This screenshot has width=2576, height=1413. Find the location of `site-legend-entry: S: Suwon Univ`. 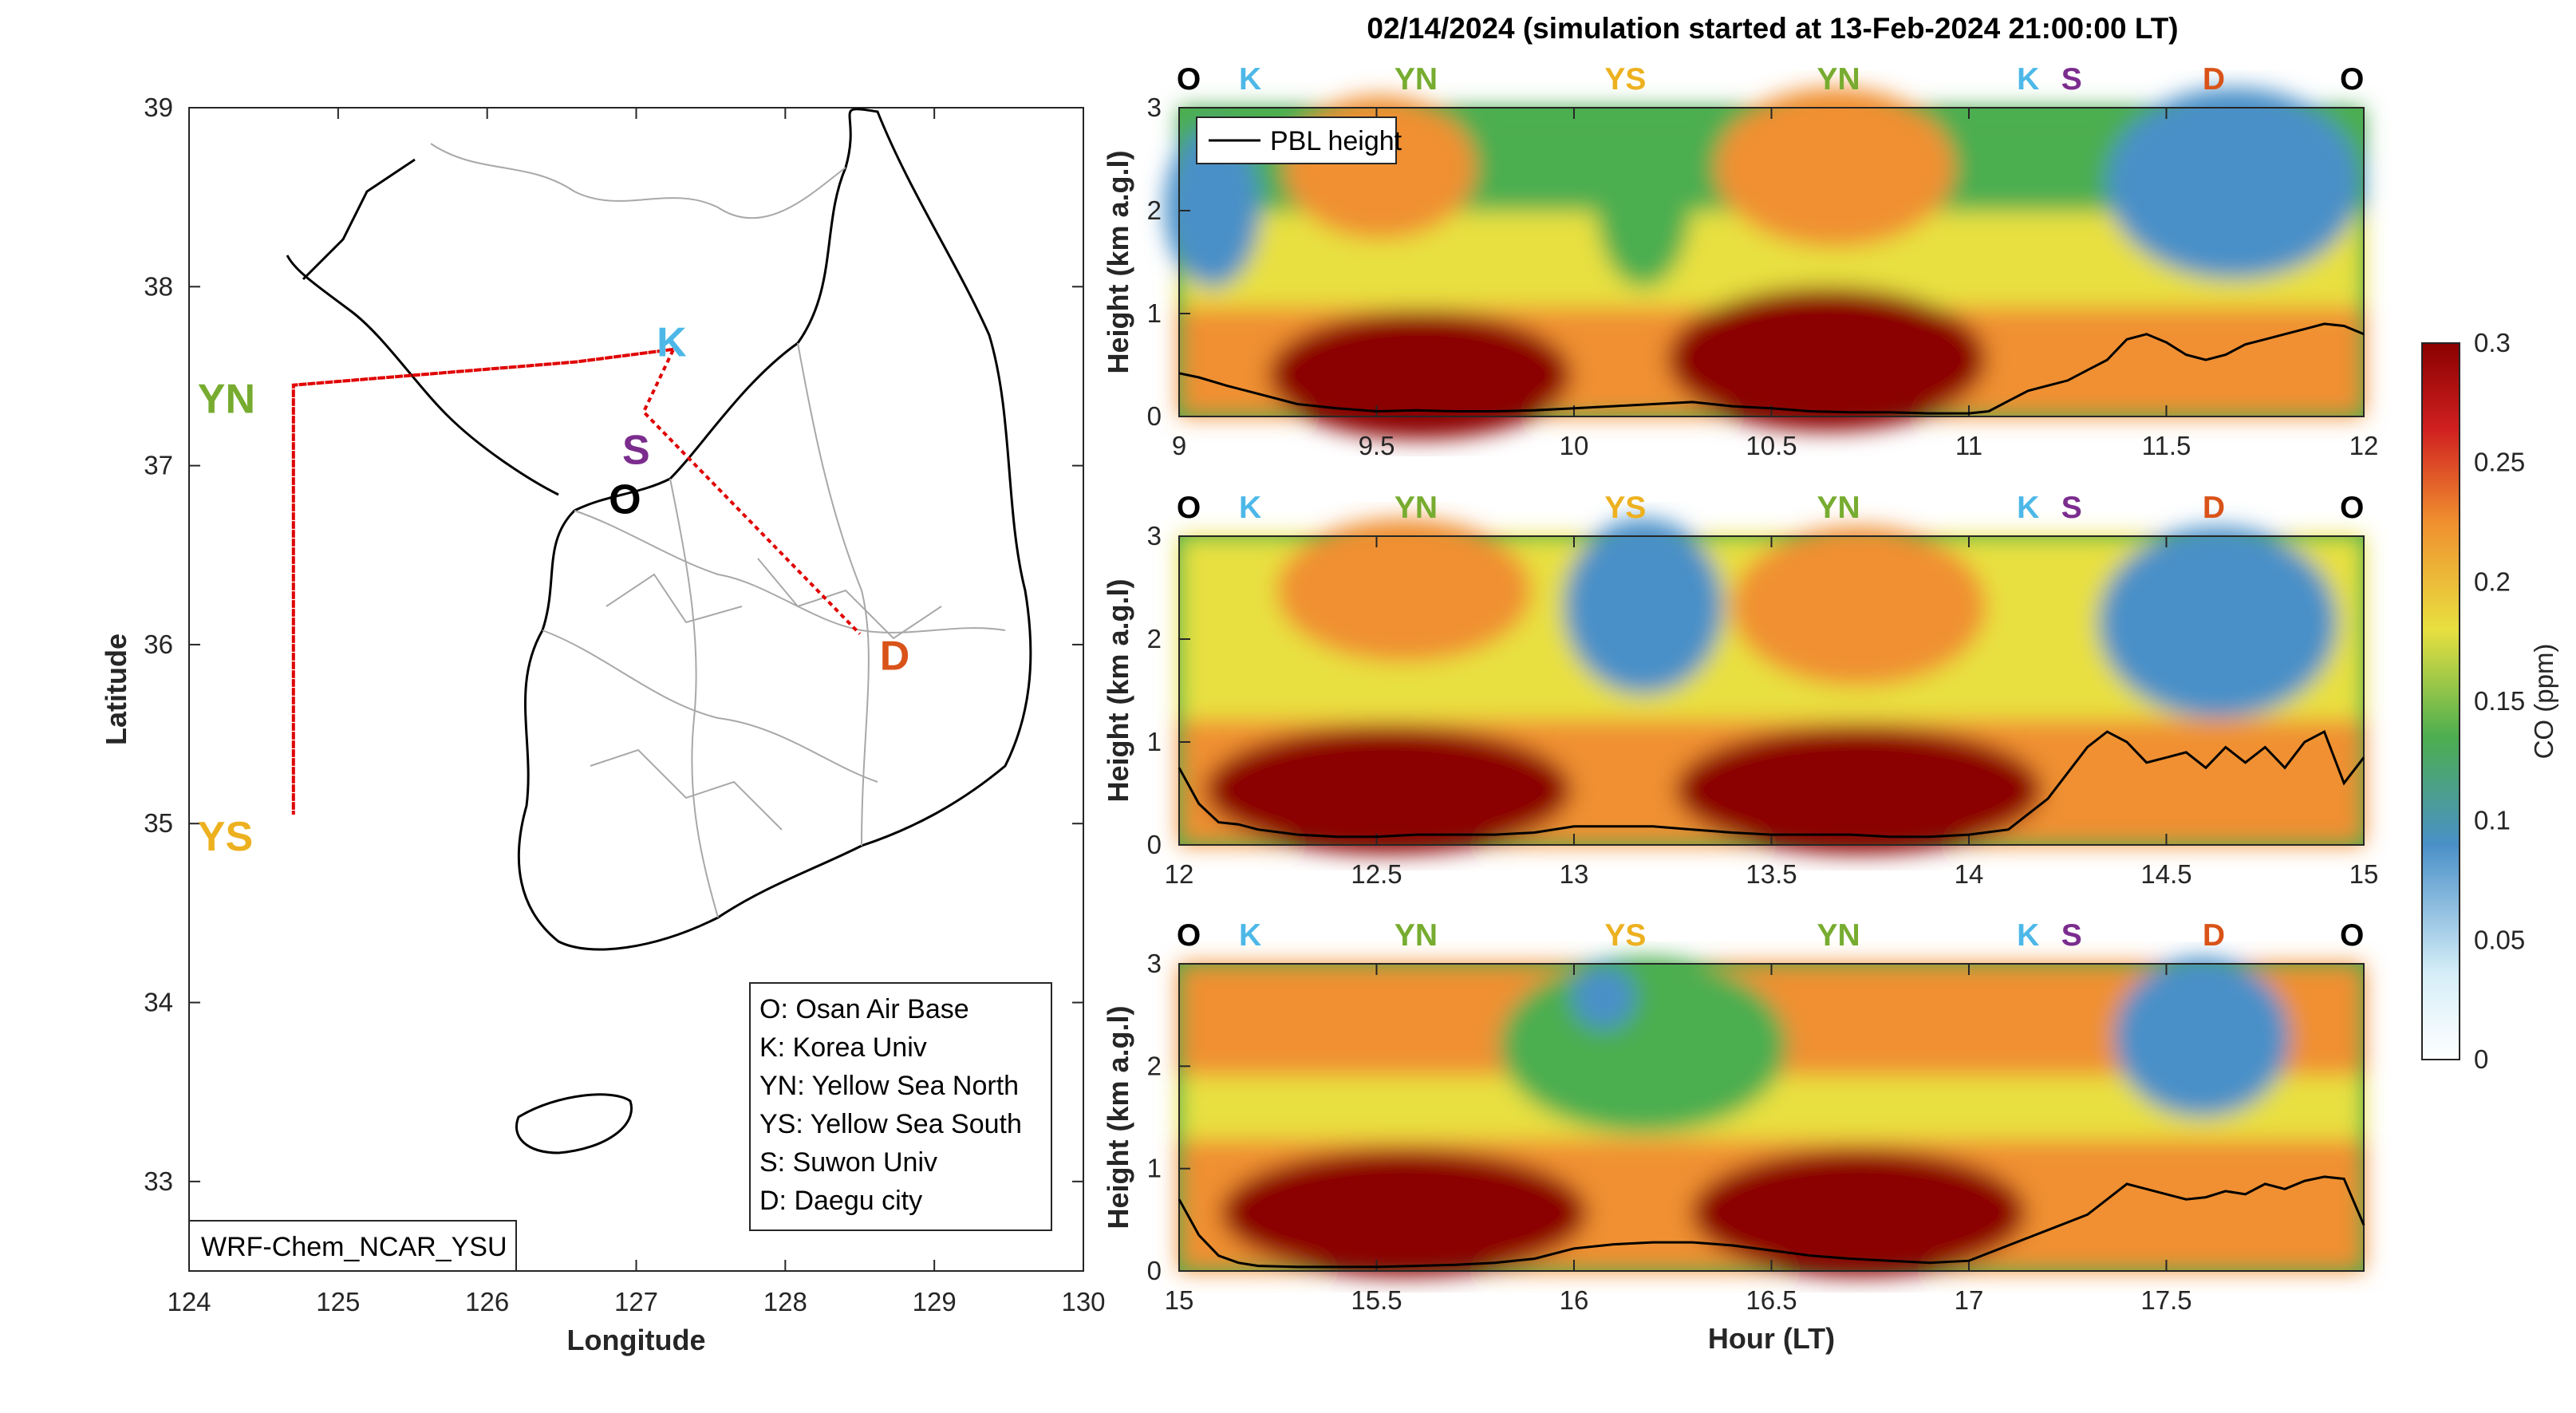

site-legend-entry: S: Suwon Univ is located at coordinates (848, 1162).